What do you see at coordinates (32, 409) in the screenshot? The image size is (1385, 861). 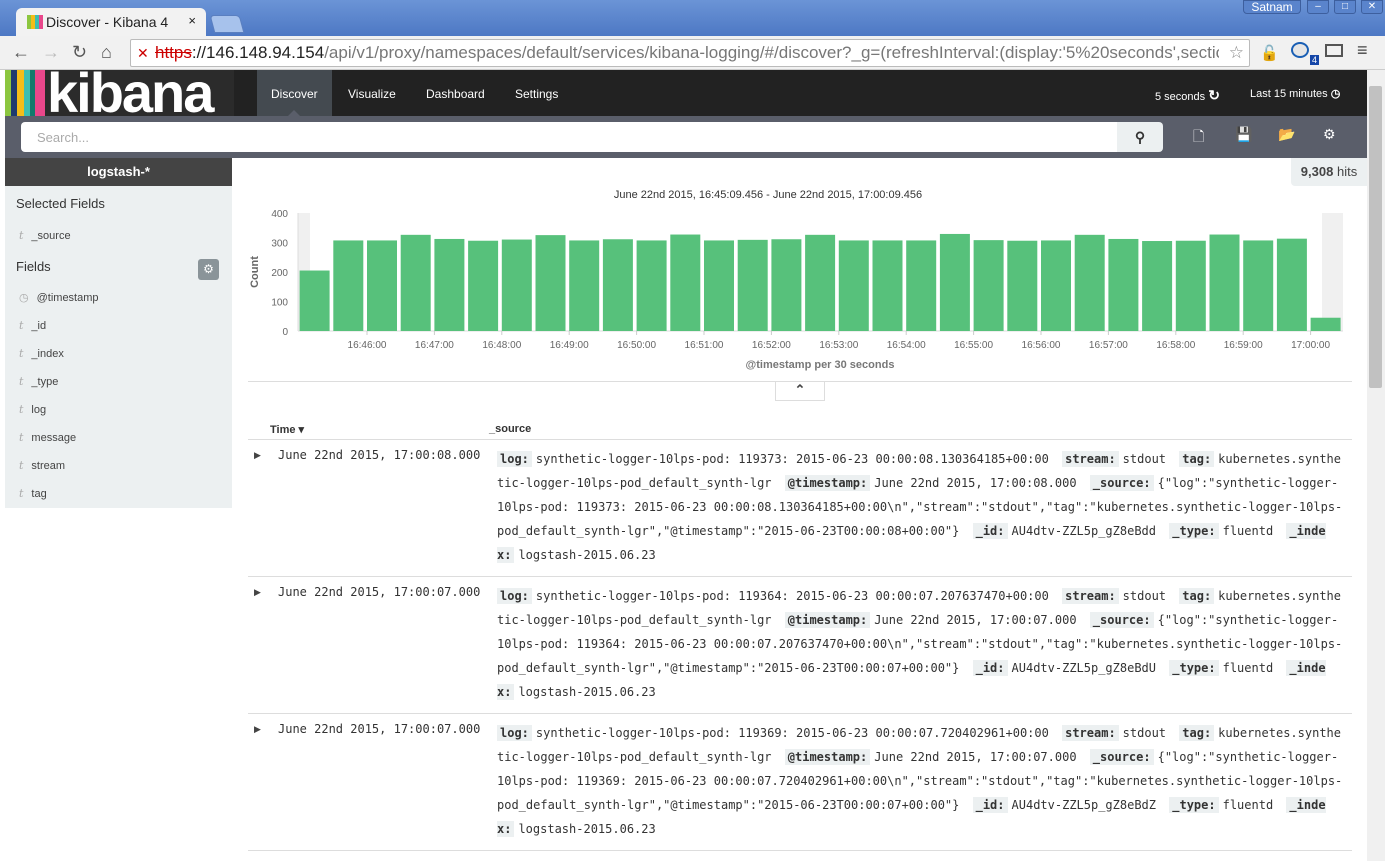 I see `field-log: t log` at bounding box center [32, 409].